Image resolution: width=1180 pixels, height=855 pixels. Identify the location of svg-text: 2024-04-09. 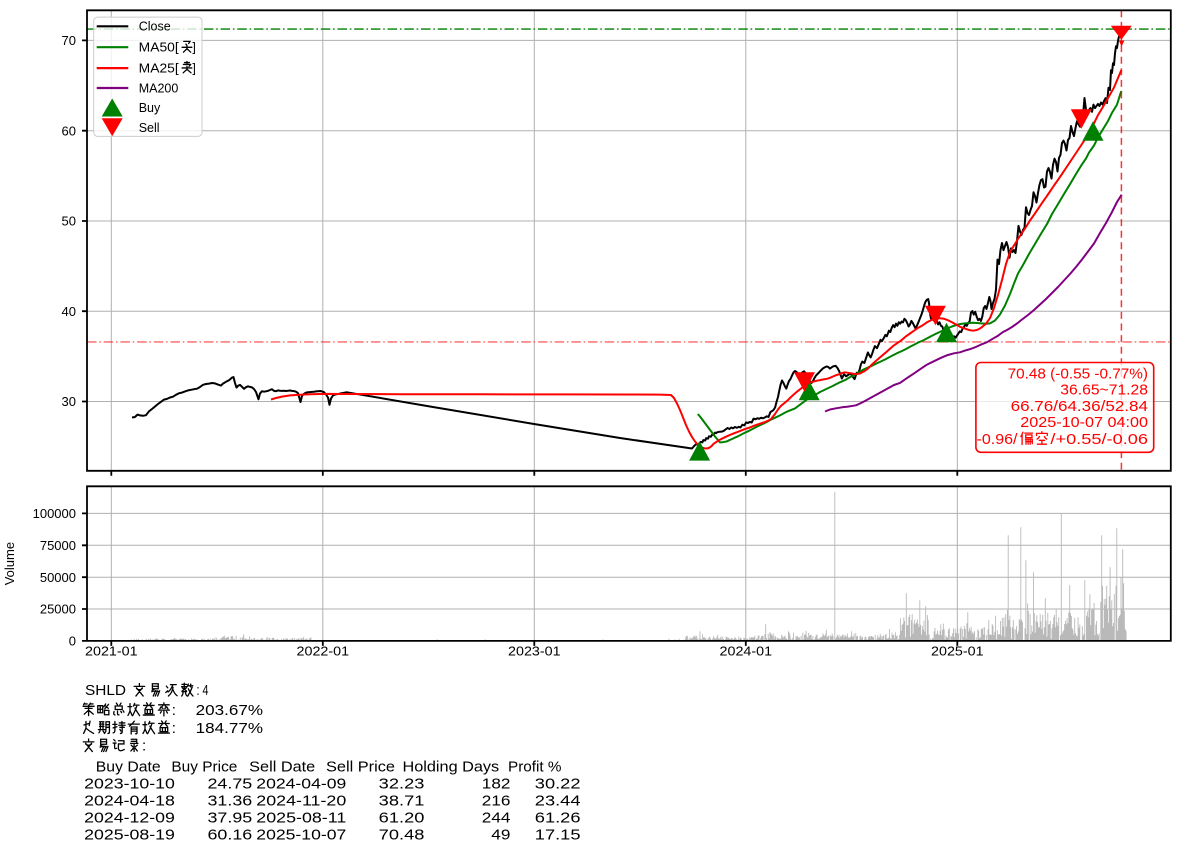
(301, 783).